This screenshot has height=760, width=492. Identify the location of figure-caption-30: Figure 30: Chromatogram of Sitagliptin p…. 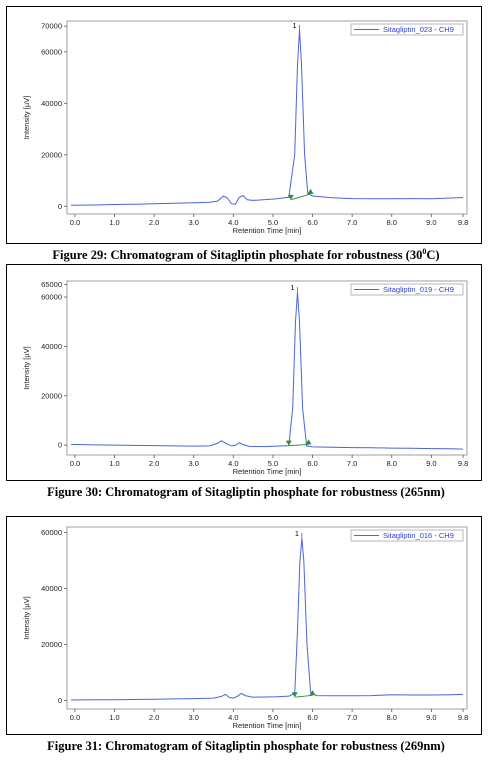
(246, 492).